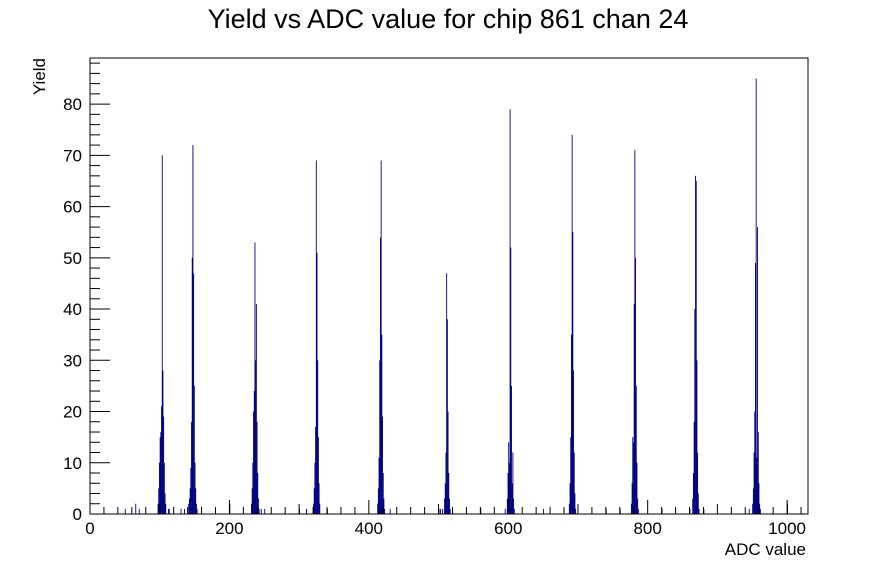  Describe the element at coordinates (229, 528) in the screenshot. I see `x-tick-label: 200` at that location.